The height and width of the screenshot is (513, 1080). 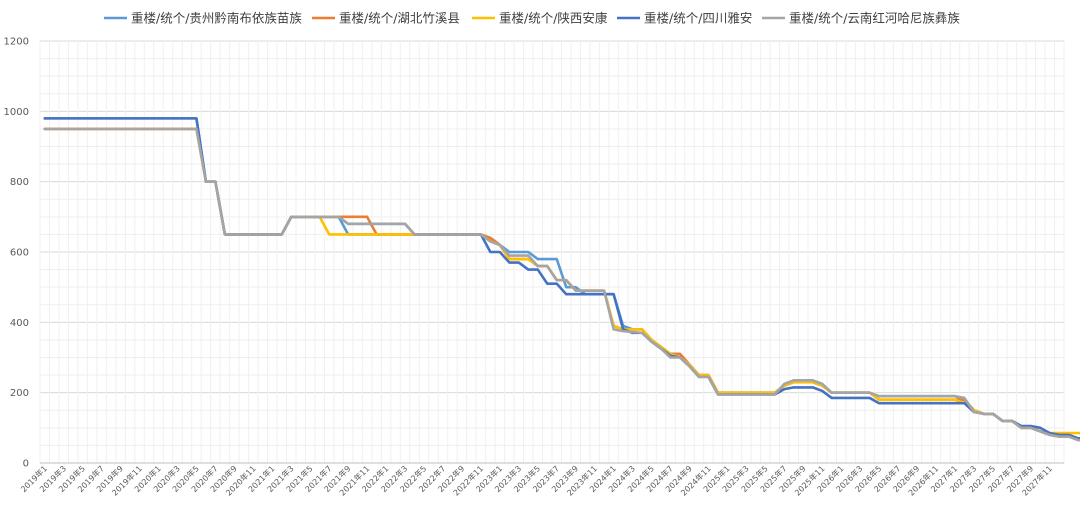 What do you see at coordinates (874, 18) in the screenshot?
I see `legend-label-5: 重楼/统个/云南红河哈尼族彝族` at bounding box center [874, 18].